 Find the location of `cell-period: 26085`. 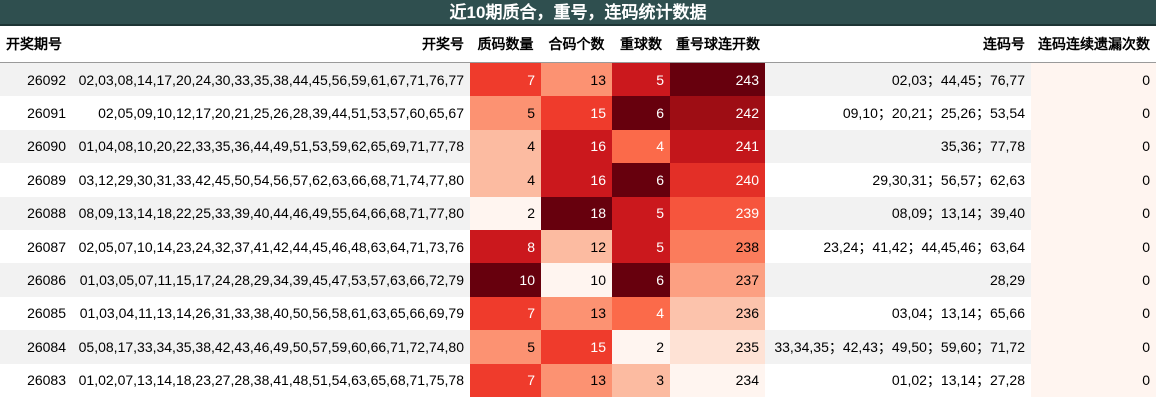

cell-period: 26085 is located at coordinates (36, 313).